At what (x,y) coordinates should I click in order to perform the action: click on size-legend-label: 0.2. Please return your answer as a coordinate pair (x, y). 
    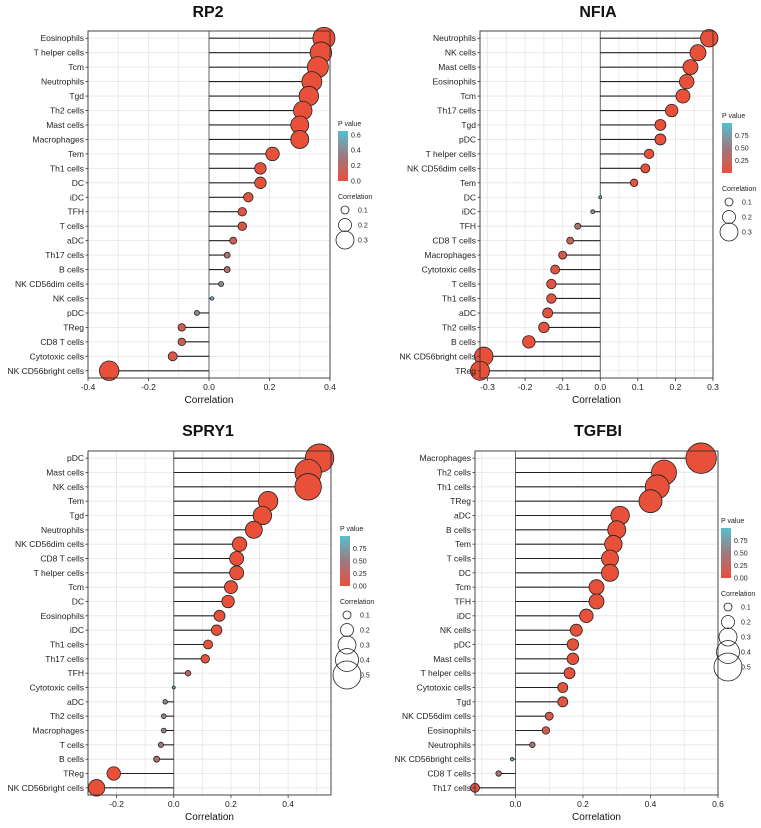
    Looking at the image, I should click on (746, 623).